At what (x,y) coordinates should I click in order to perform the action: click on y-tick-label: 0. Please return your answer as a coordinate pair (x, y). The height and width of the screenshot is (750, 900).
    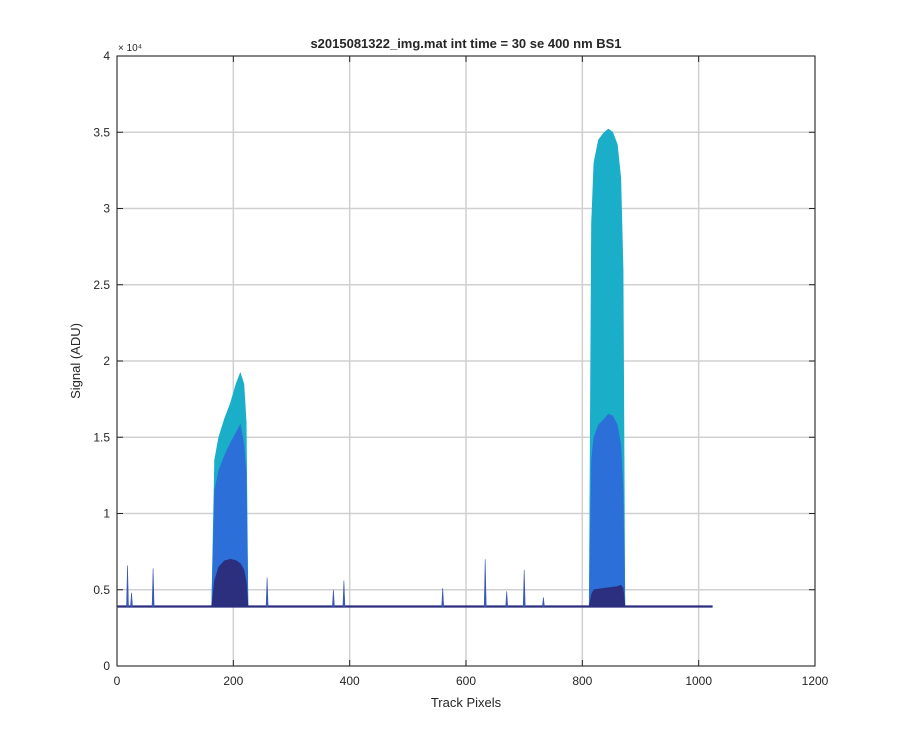
    Looking at the image, I should click on (106, 666).